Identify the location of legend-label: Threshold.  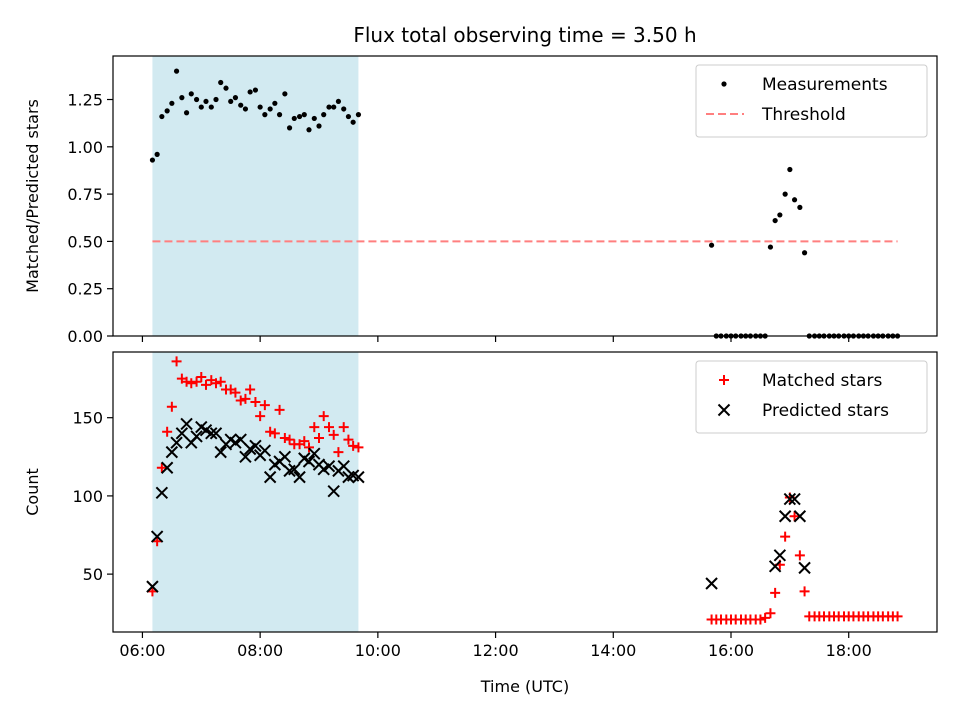
(803, 115).